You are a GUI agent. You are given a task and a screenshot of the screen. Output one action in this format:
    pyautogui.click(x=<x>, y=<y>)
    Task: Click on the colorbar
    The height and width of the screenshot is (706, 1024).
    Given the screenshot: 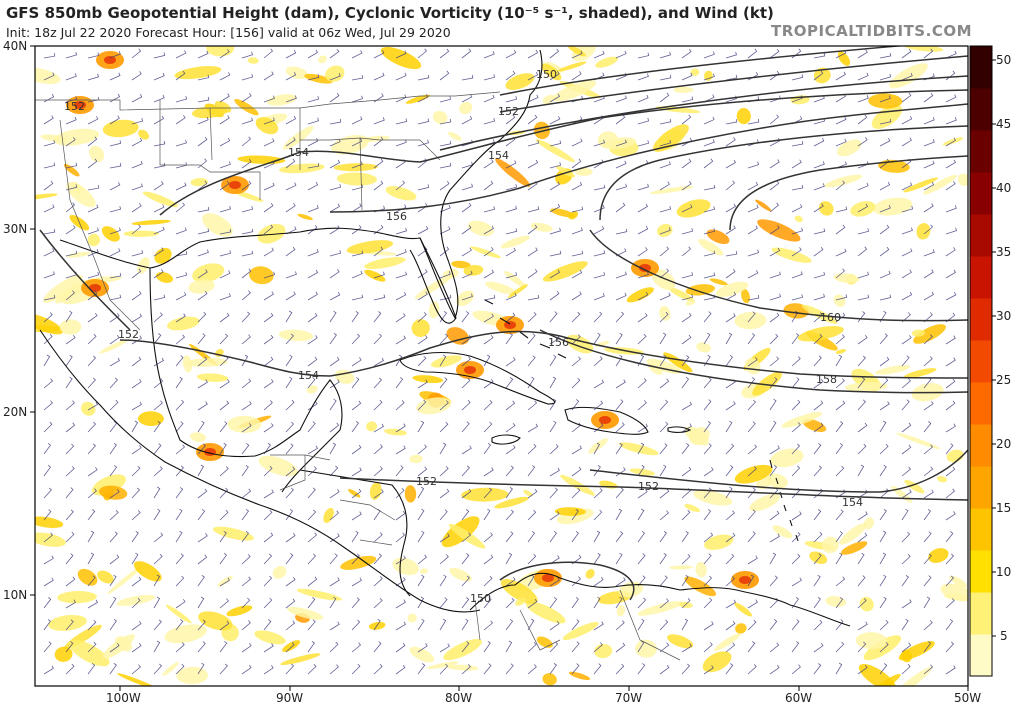 What is the action you would take?
    pyautogui.click(x=982, y=361)
    